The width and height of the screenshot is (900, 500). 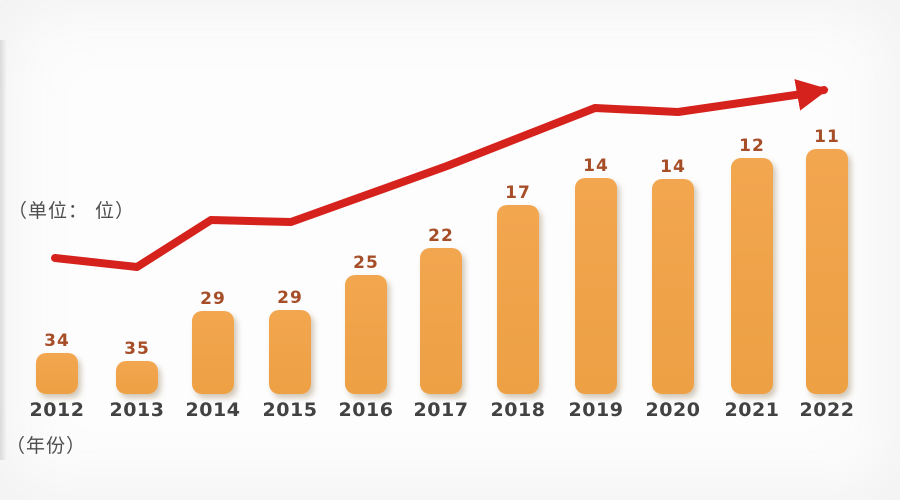 I want to click on x-tick-label: 2014, so click(x=213, y=410).